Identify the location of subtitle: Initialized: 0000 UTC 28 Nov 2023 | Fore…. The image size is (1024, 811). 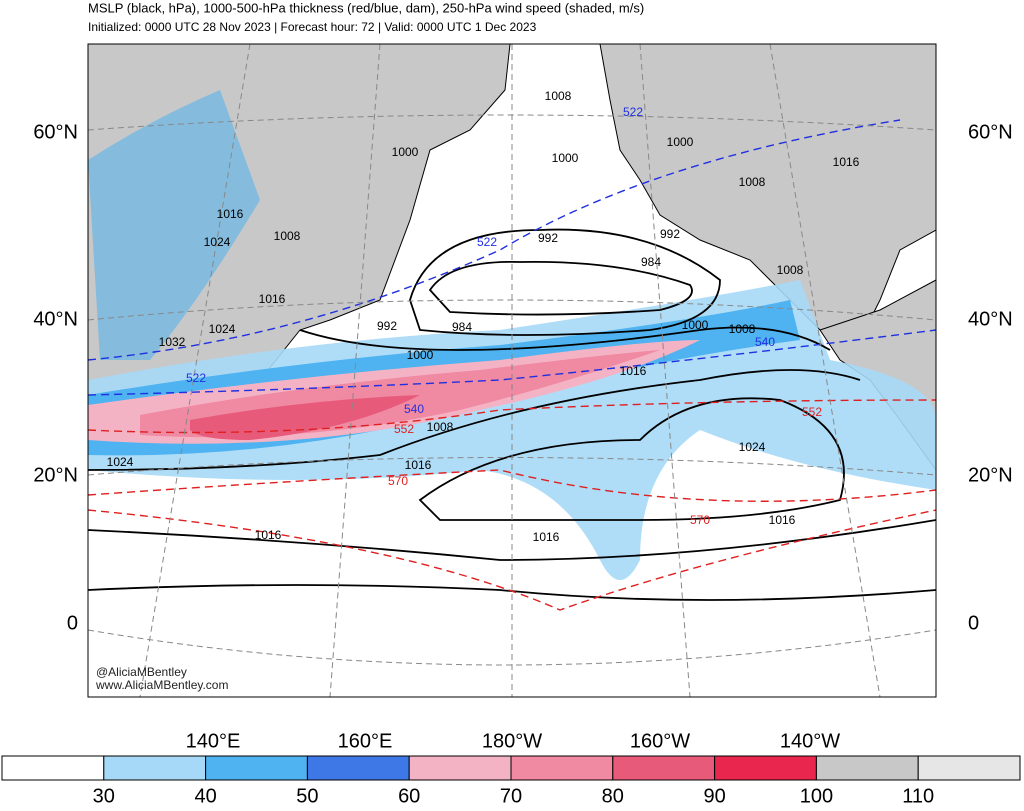
(312, 27).